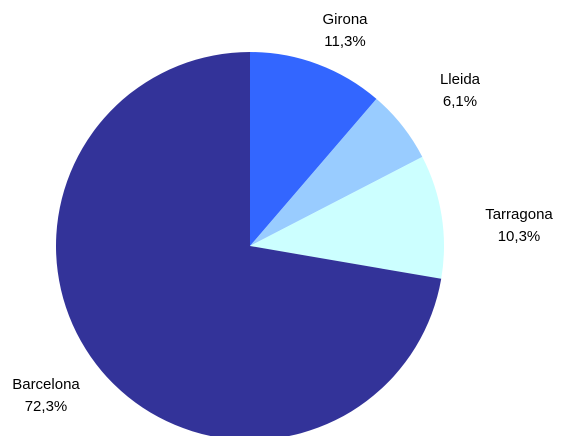 This screenshot has height=436, width=566. What do you see at coordinates (46, 384) in the screenshot?
I see `slice-label-barcelona: Barcelona` at bounding box center [46, 384].